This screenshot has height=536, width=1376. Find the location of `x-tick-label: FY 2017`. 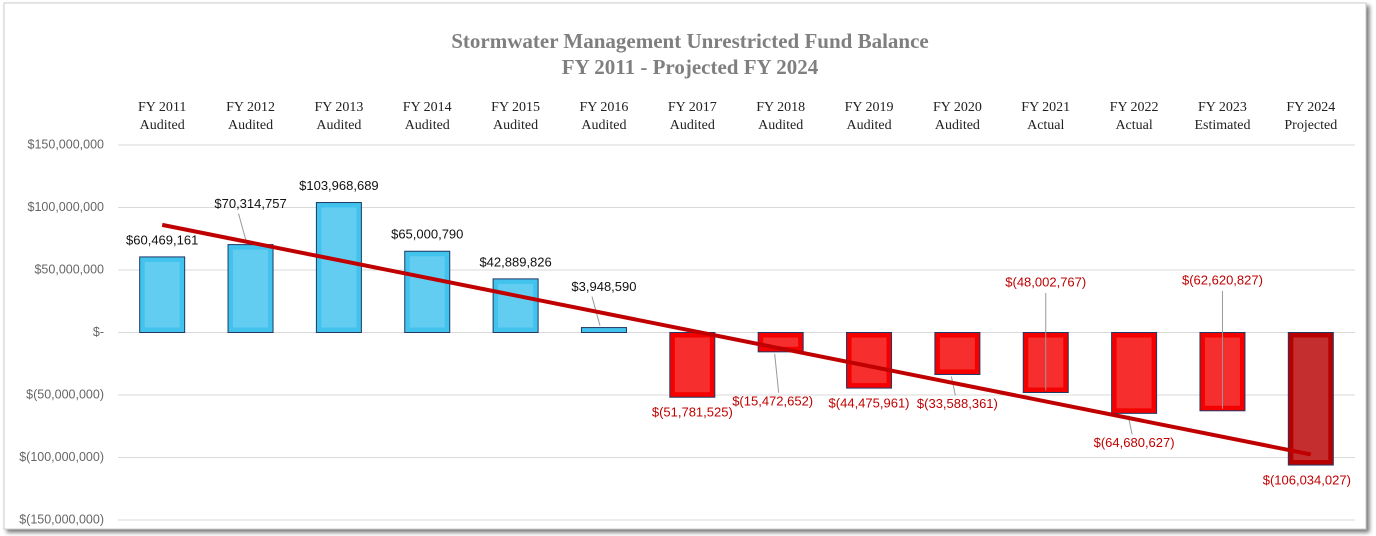

x-tick-label: FY 2017 is located at coordinates (692, 107).